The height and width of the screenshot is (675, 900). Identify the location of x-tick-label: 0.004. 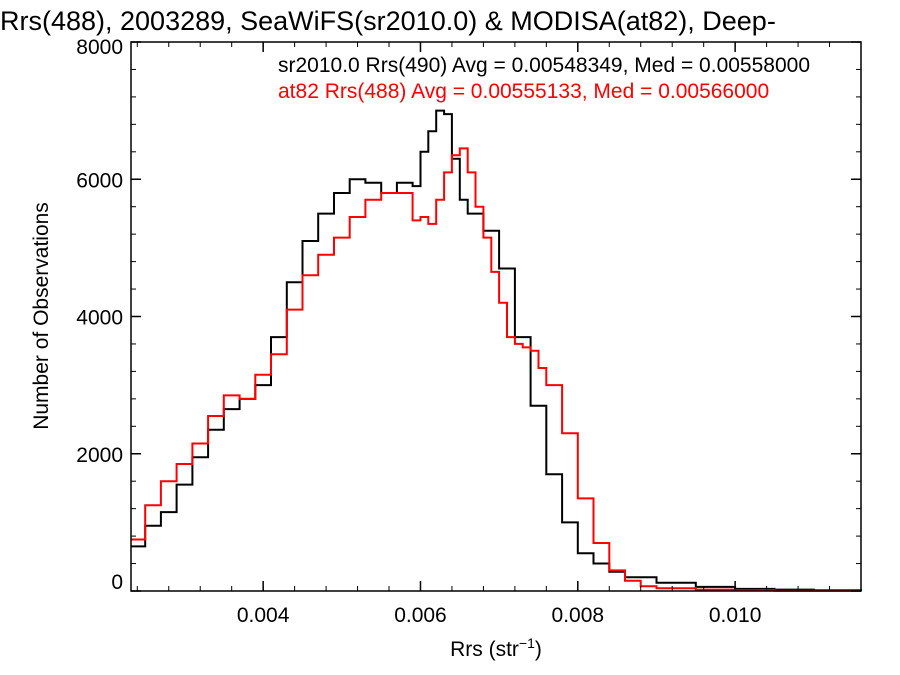
(263, 615).